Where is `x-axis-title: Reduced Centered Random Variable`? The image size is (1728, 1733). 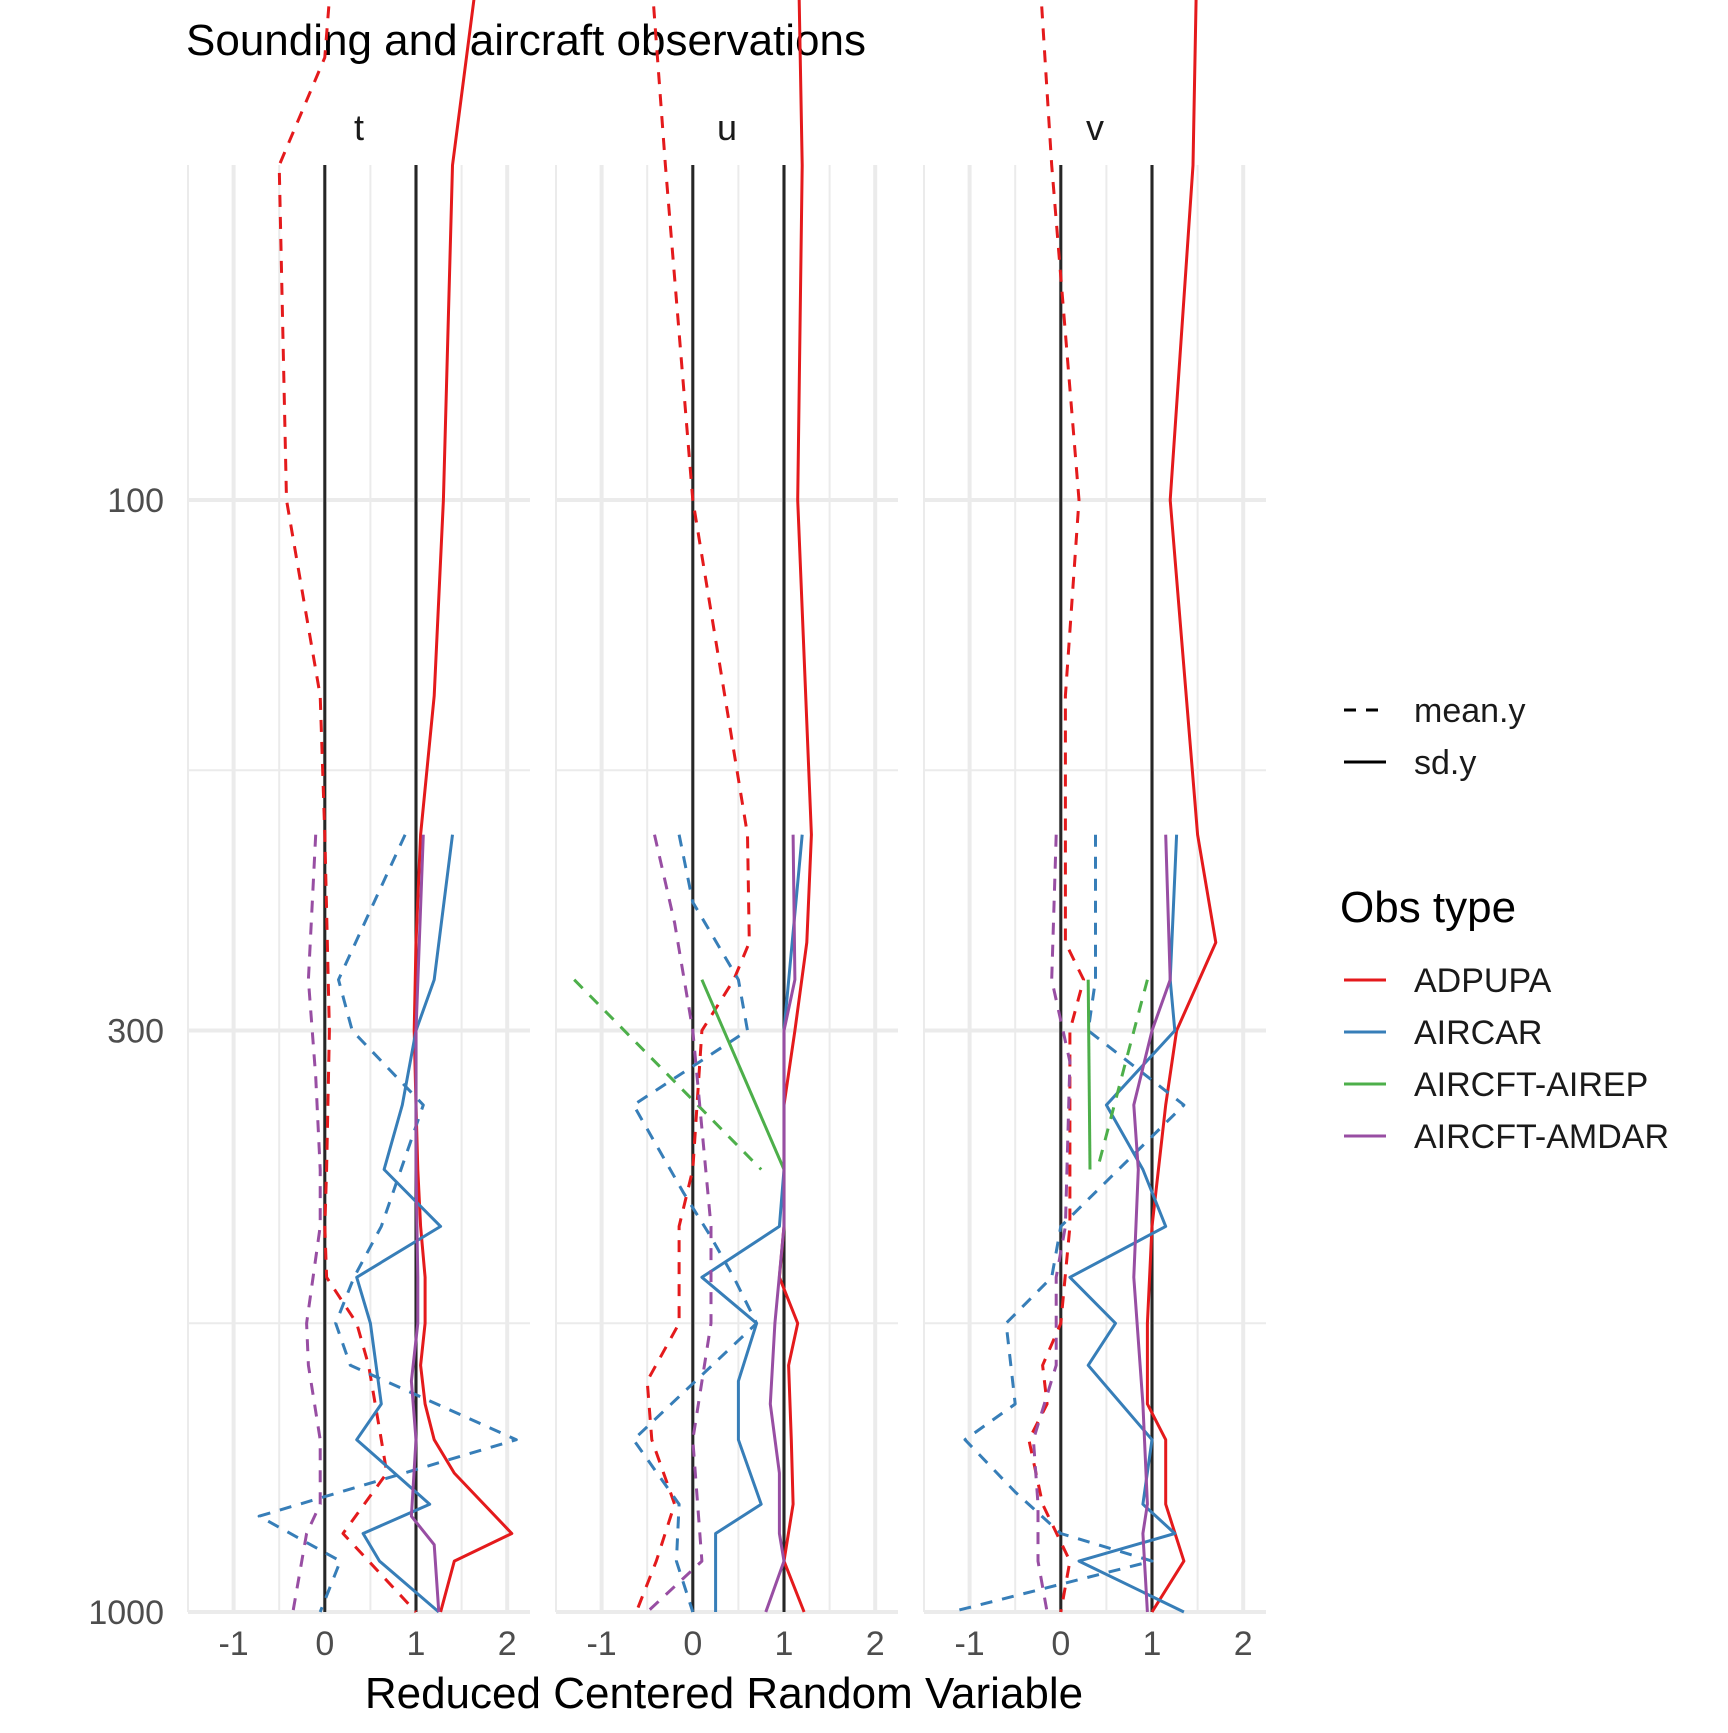 x-axis-title: Reduced Centered Random Variable is located at coordinates (724, 1693).